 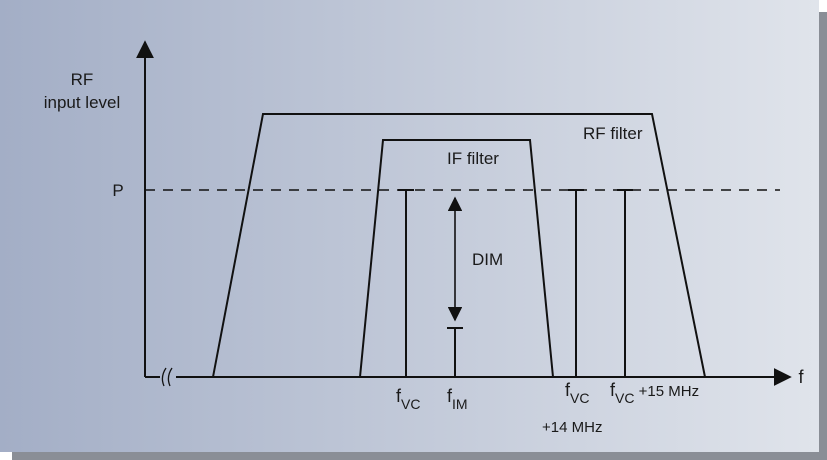 I want to click on dim-label: DIM, so click(x=487, y=259).